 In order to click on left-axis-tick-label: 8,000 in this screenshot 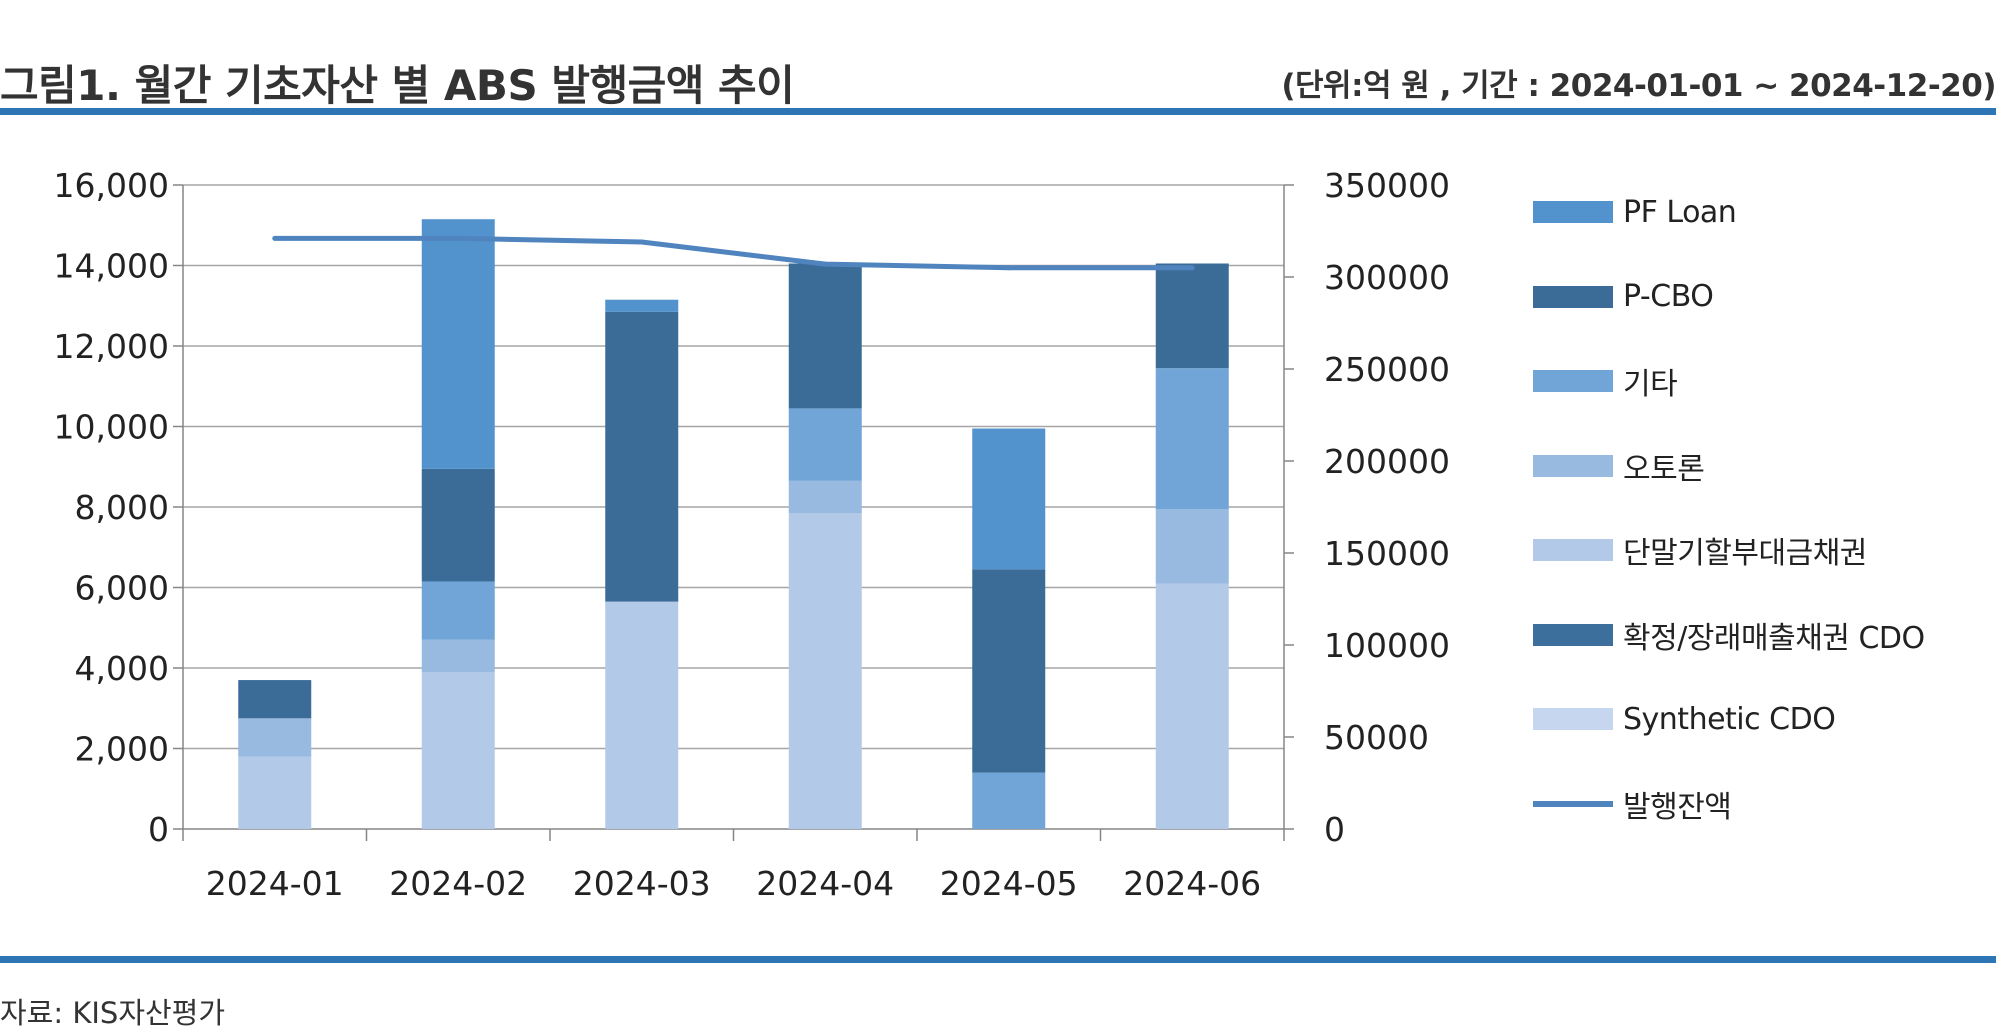, I will do `click(122, 507)`.